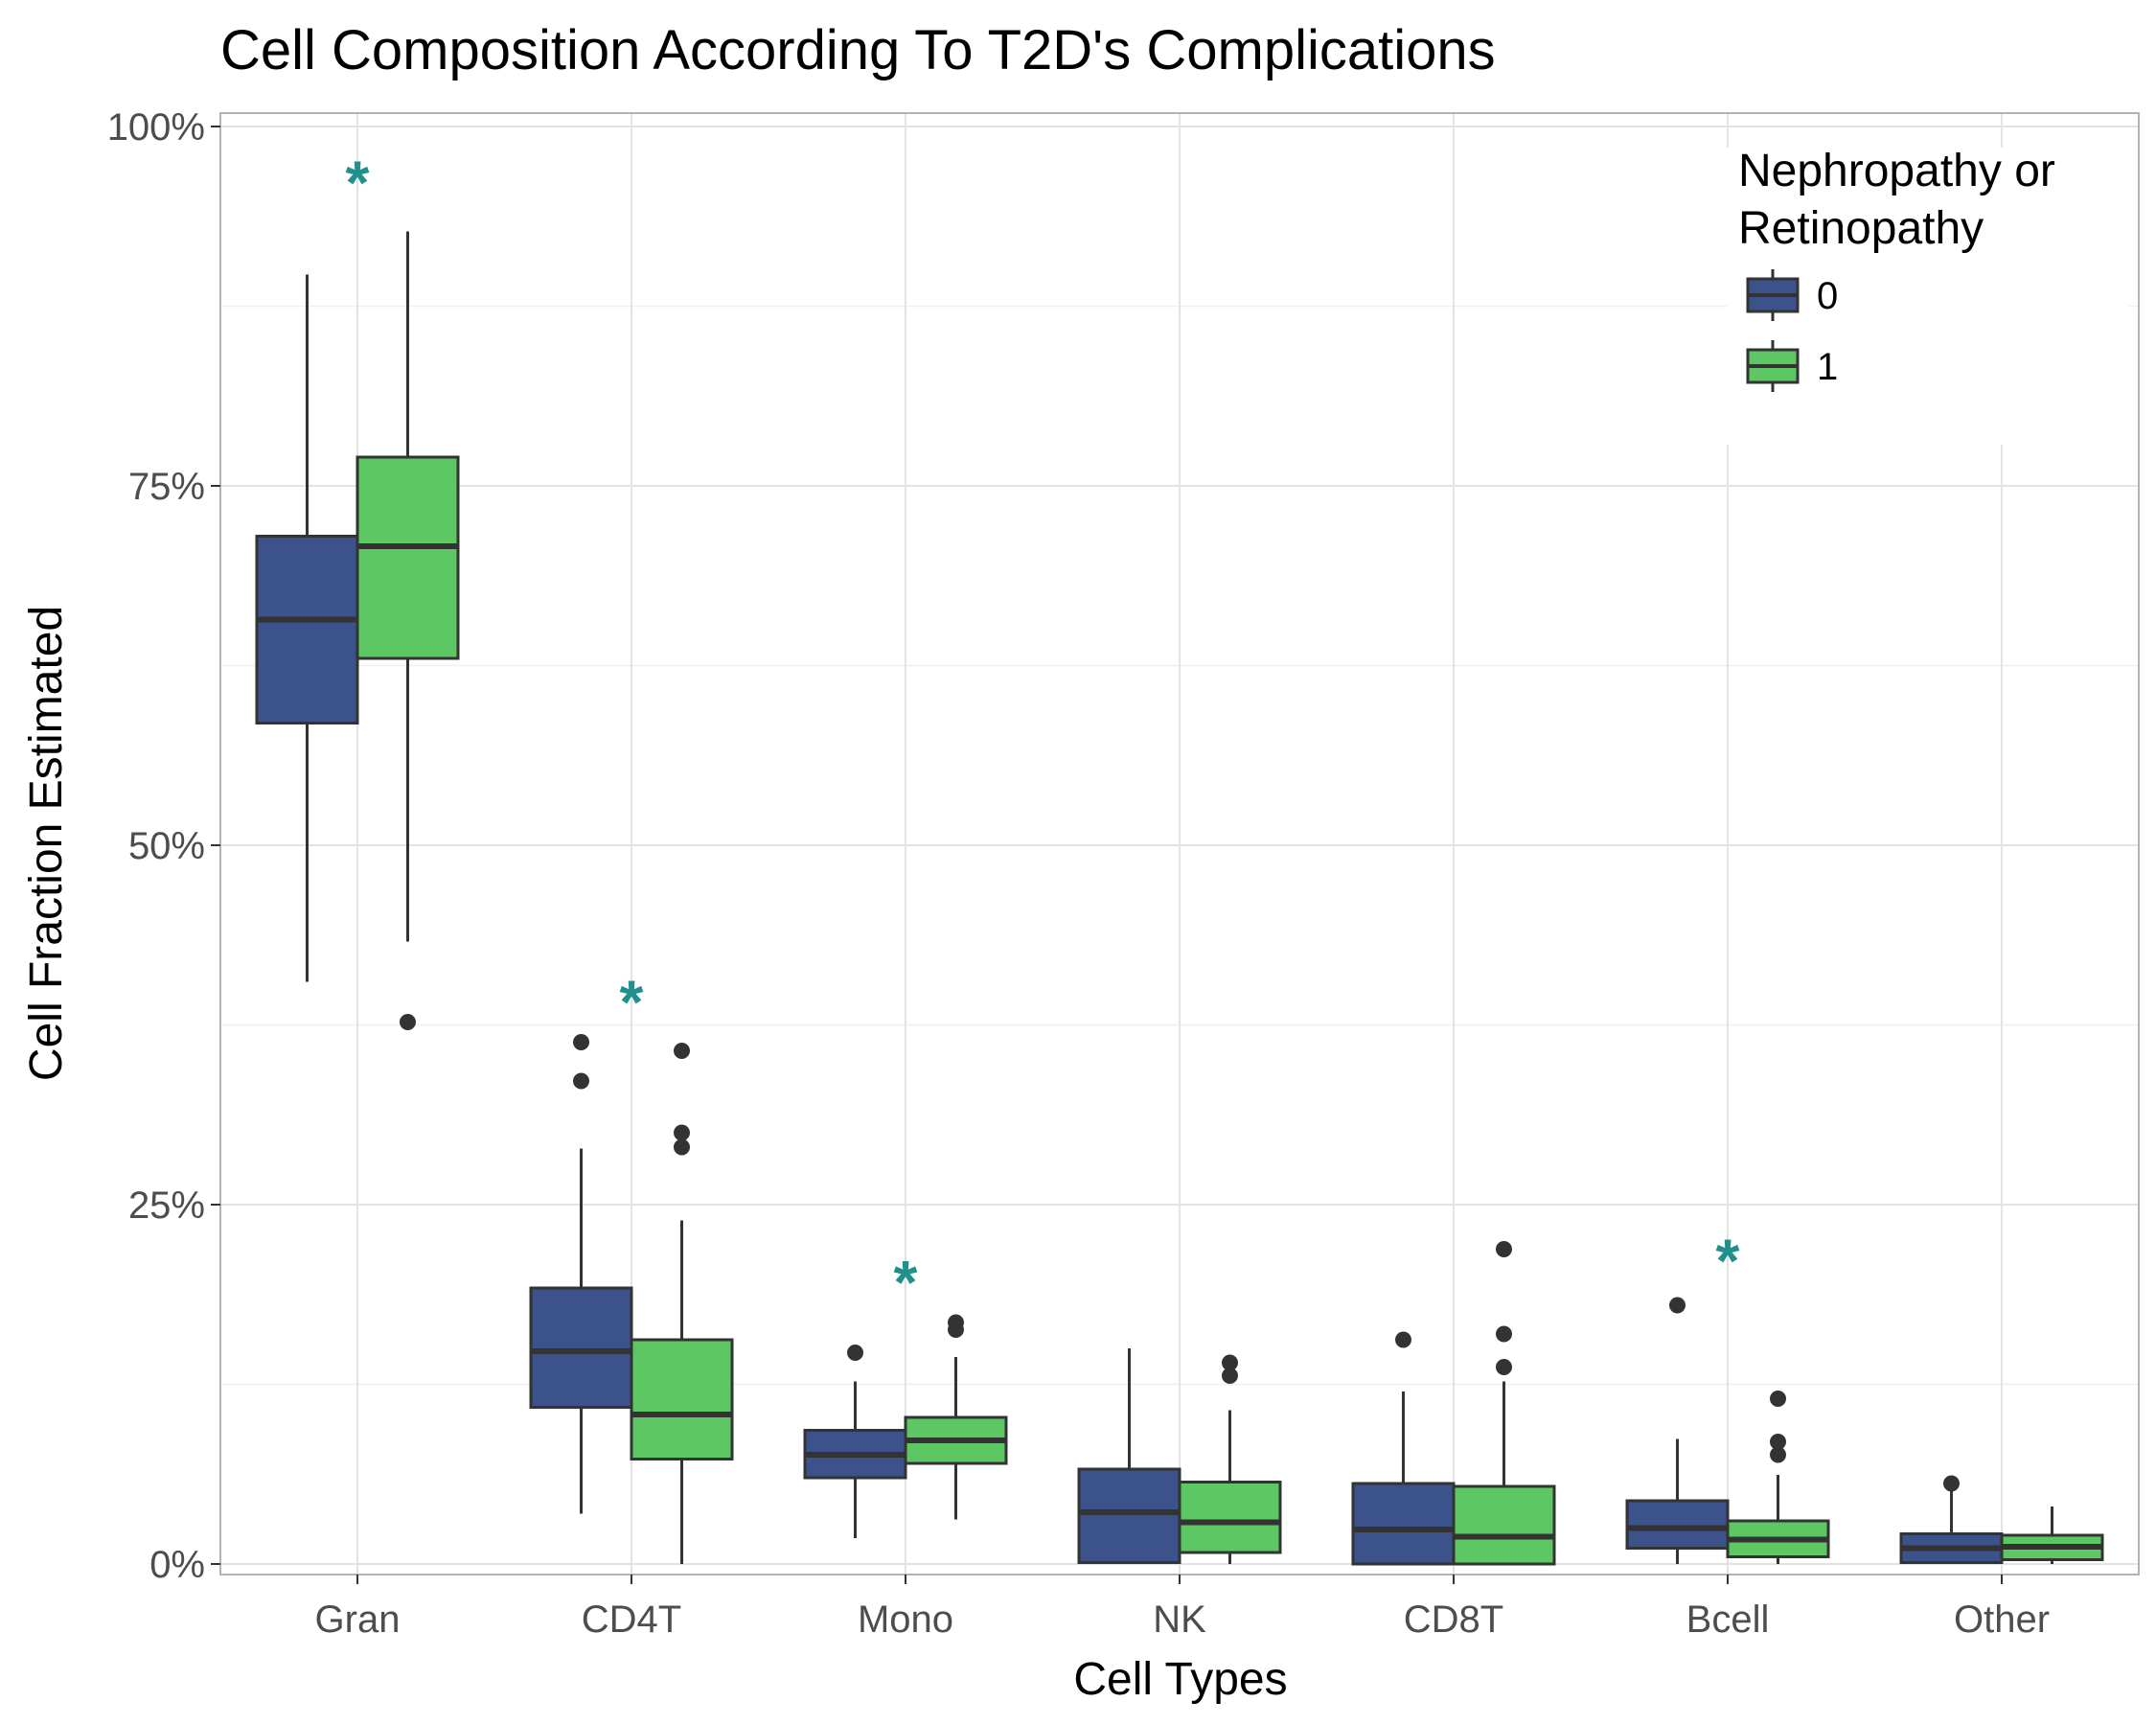 Image resolution: width=2156 pixels, height=1725 pixels. Describe the element at coordinates (46, 843) in the screenshot. I see `y-axis-title: Cell Fraction Estimated` at that location.